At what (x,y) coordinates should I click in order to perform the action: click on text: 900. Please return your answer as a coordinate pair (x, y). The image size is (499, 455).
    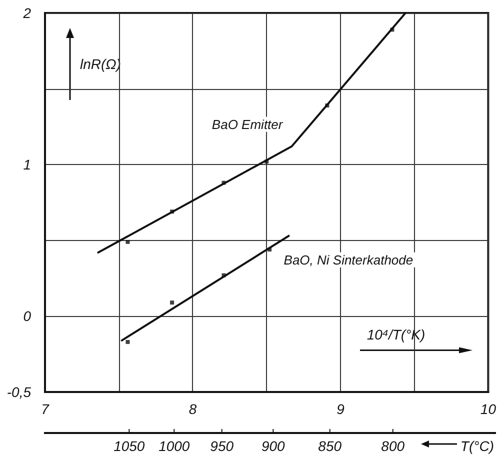
    Looking at the image, I should click on (273, 446).